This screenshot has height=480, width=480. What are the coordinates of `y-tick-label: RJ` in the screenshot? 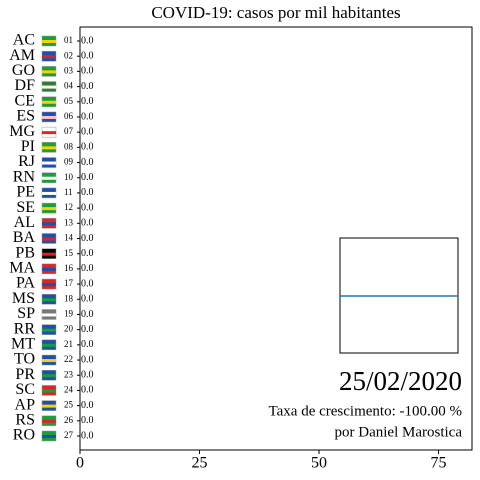 It's located at (26, 161).